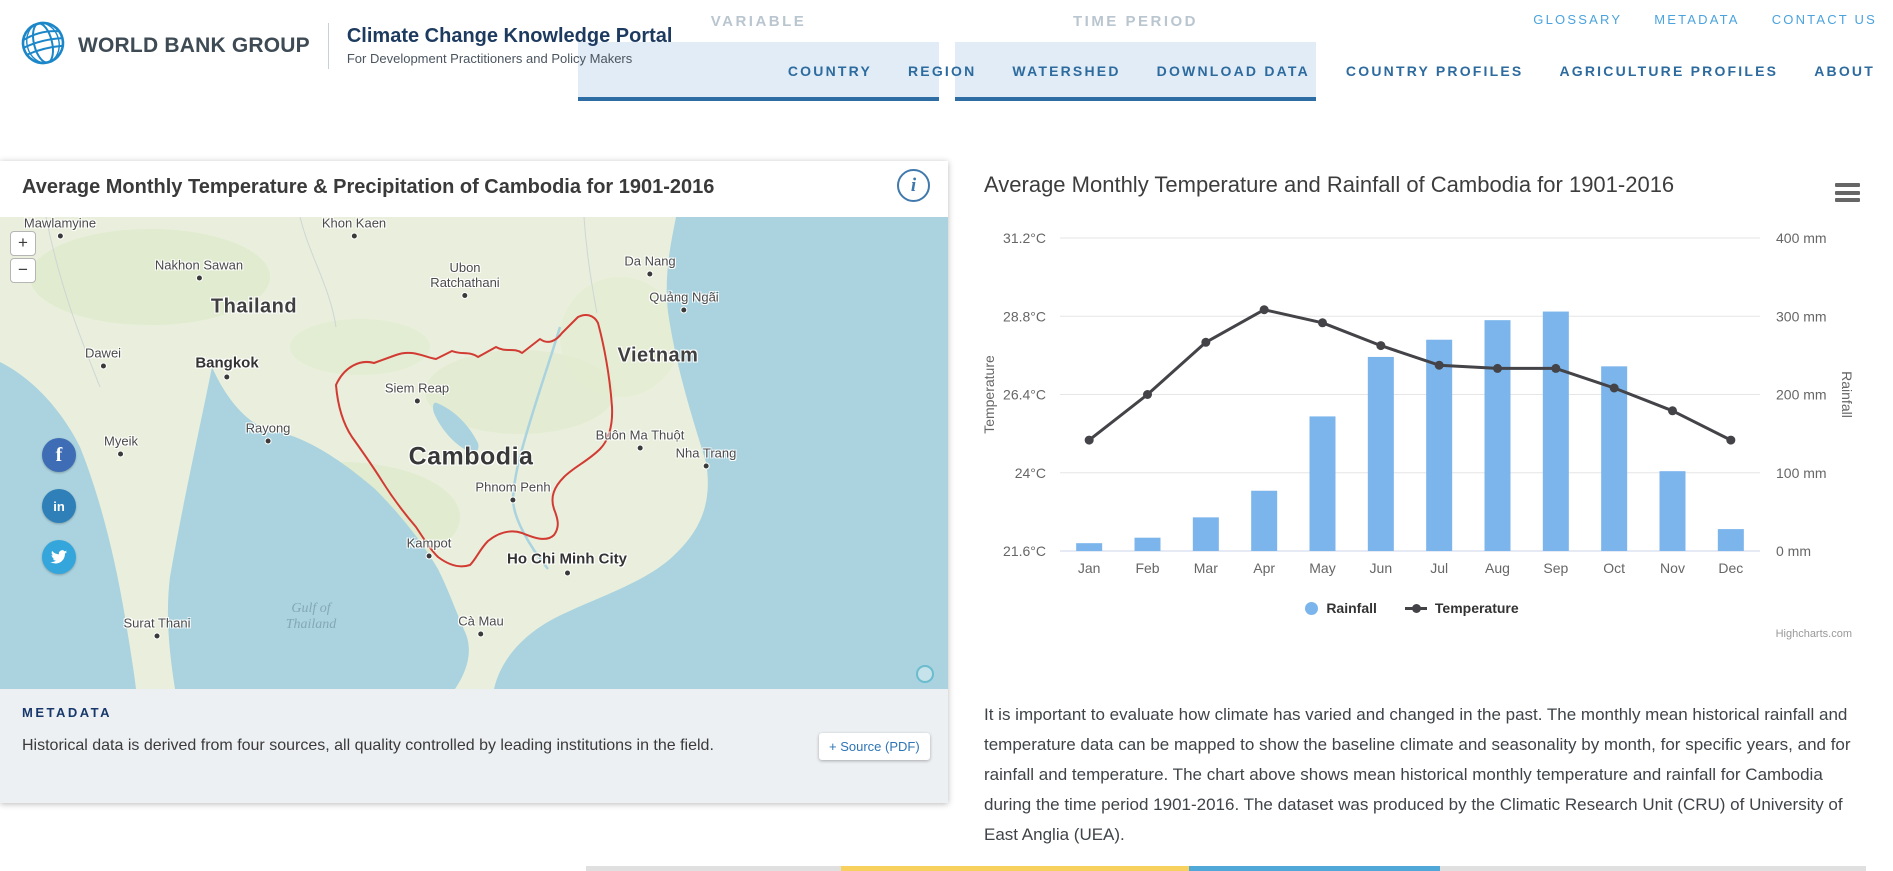 The width and height of the screenshot is (1893, 871). What do you see at coordinates (1024, 238) in the screenshot?
I see `y-axis-left-tick: 31.2°C` at bounding box center [1024, 238].